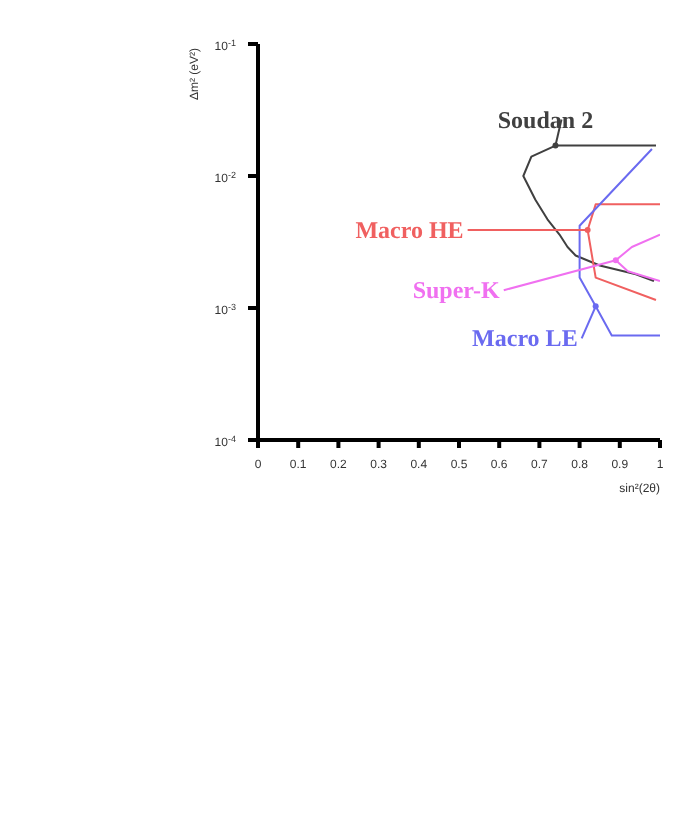 This screenshot has height=830, width=692. I want to click on legend-label: Super-K, so click(457, 290).